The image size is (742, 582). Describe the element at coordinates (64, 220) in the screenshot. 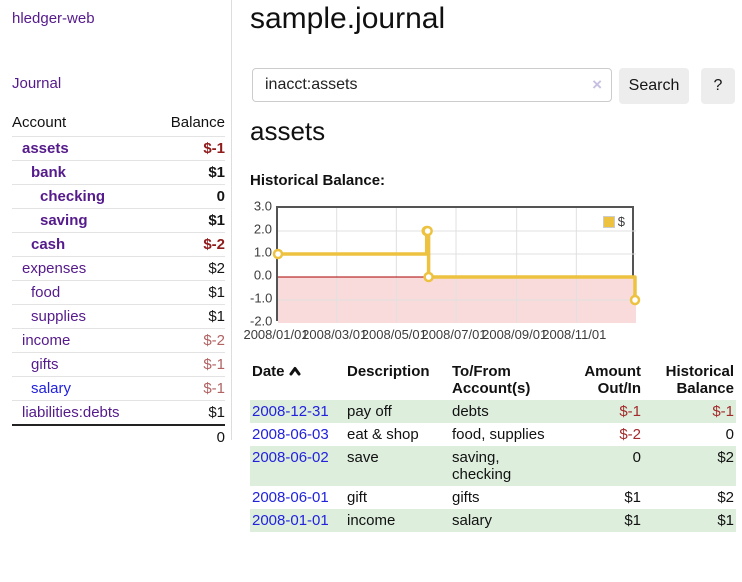

I see `account-link: saving` at that location.